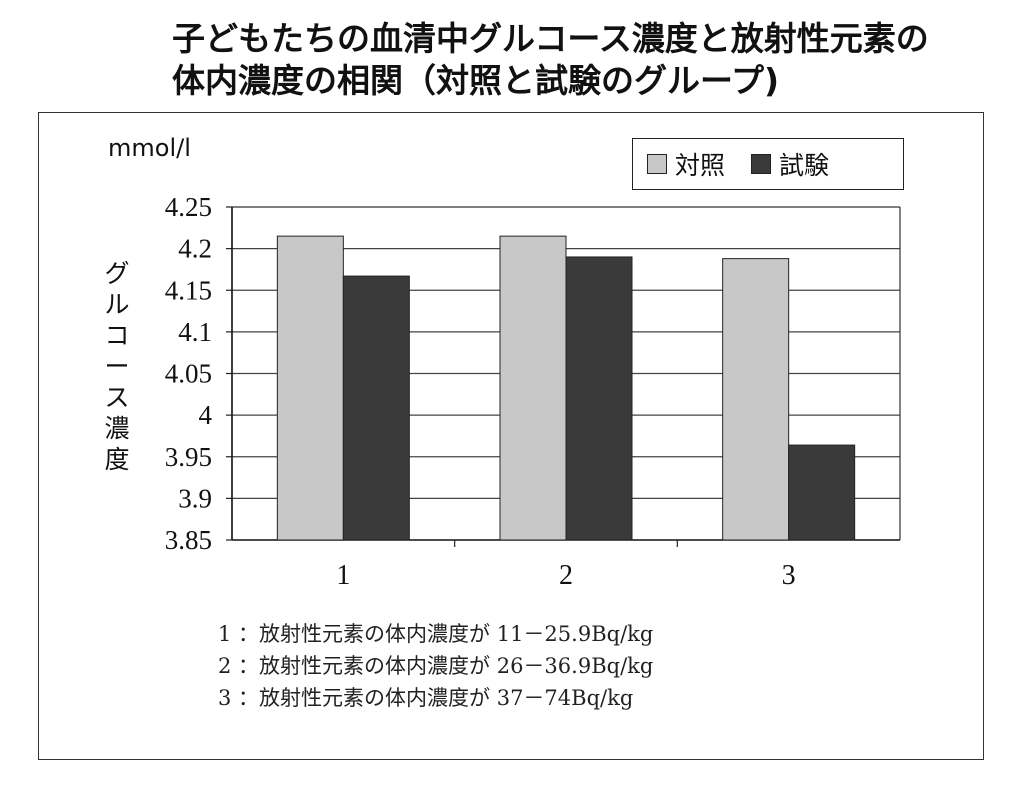 The height and width of the screenshot is (795, 1024). I want to click on x-tick-label-1: 1, so click(343, 575).